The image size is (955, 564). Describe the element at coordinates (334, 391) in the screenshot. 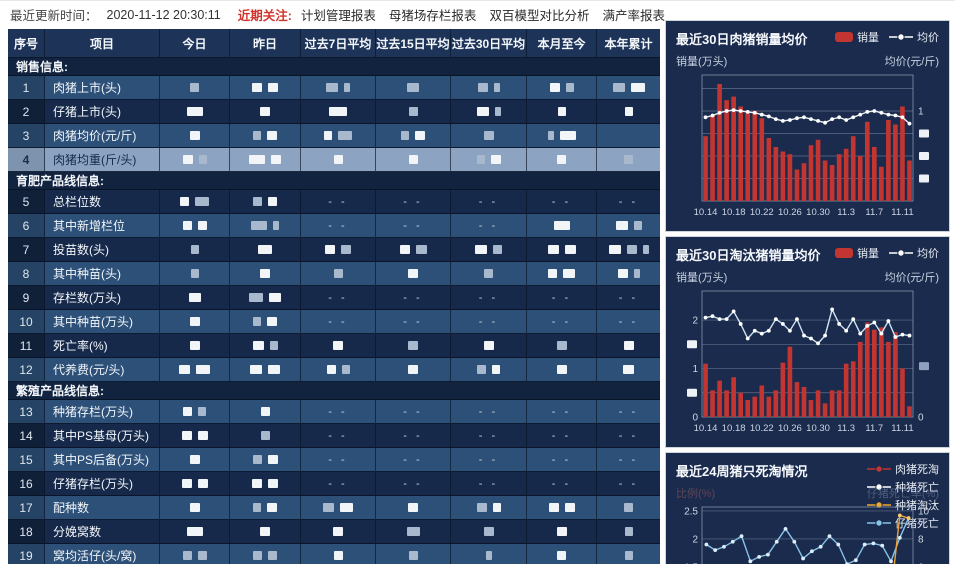

I see `section-row: 繁殖产品线信息:` at that location.